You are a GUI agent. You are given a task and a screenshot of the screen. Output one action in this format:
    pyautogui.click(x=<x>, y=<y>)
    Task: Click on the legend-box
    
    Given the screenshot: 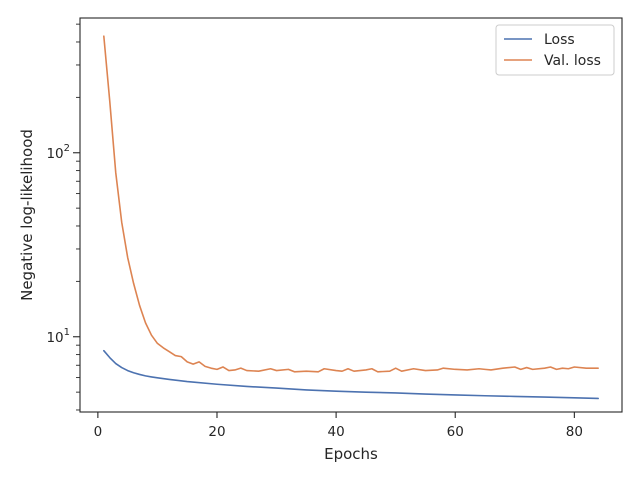 What is the action you would take?
    pyautogui.click(x=555, y=50)
    